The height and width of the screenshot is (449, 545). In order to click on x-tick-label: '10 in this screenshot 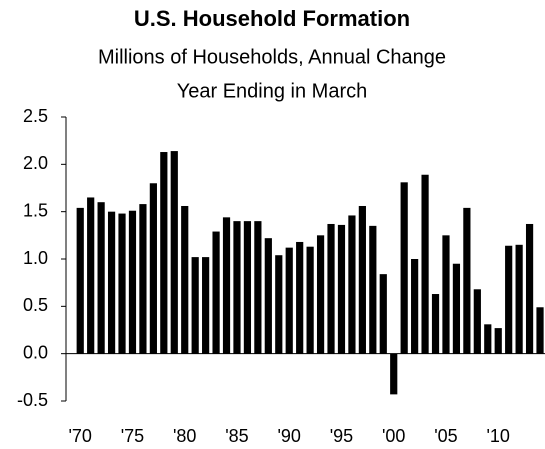, I will do `click(497, 436)`.